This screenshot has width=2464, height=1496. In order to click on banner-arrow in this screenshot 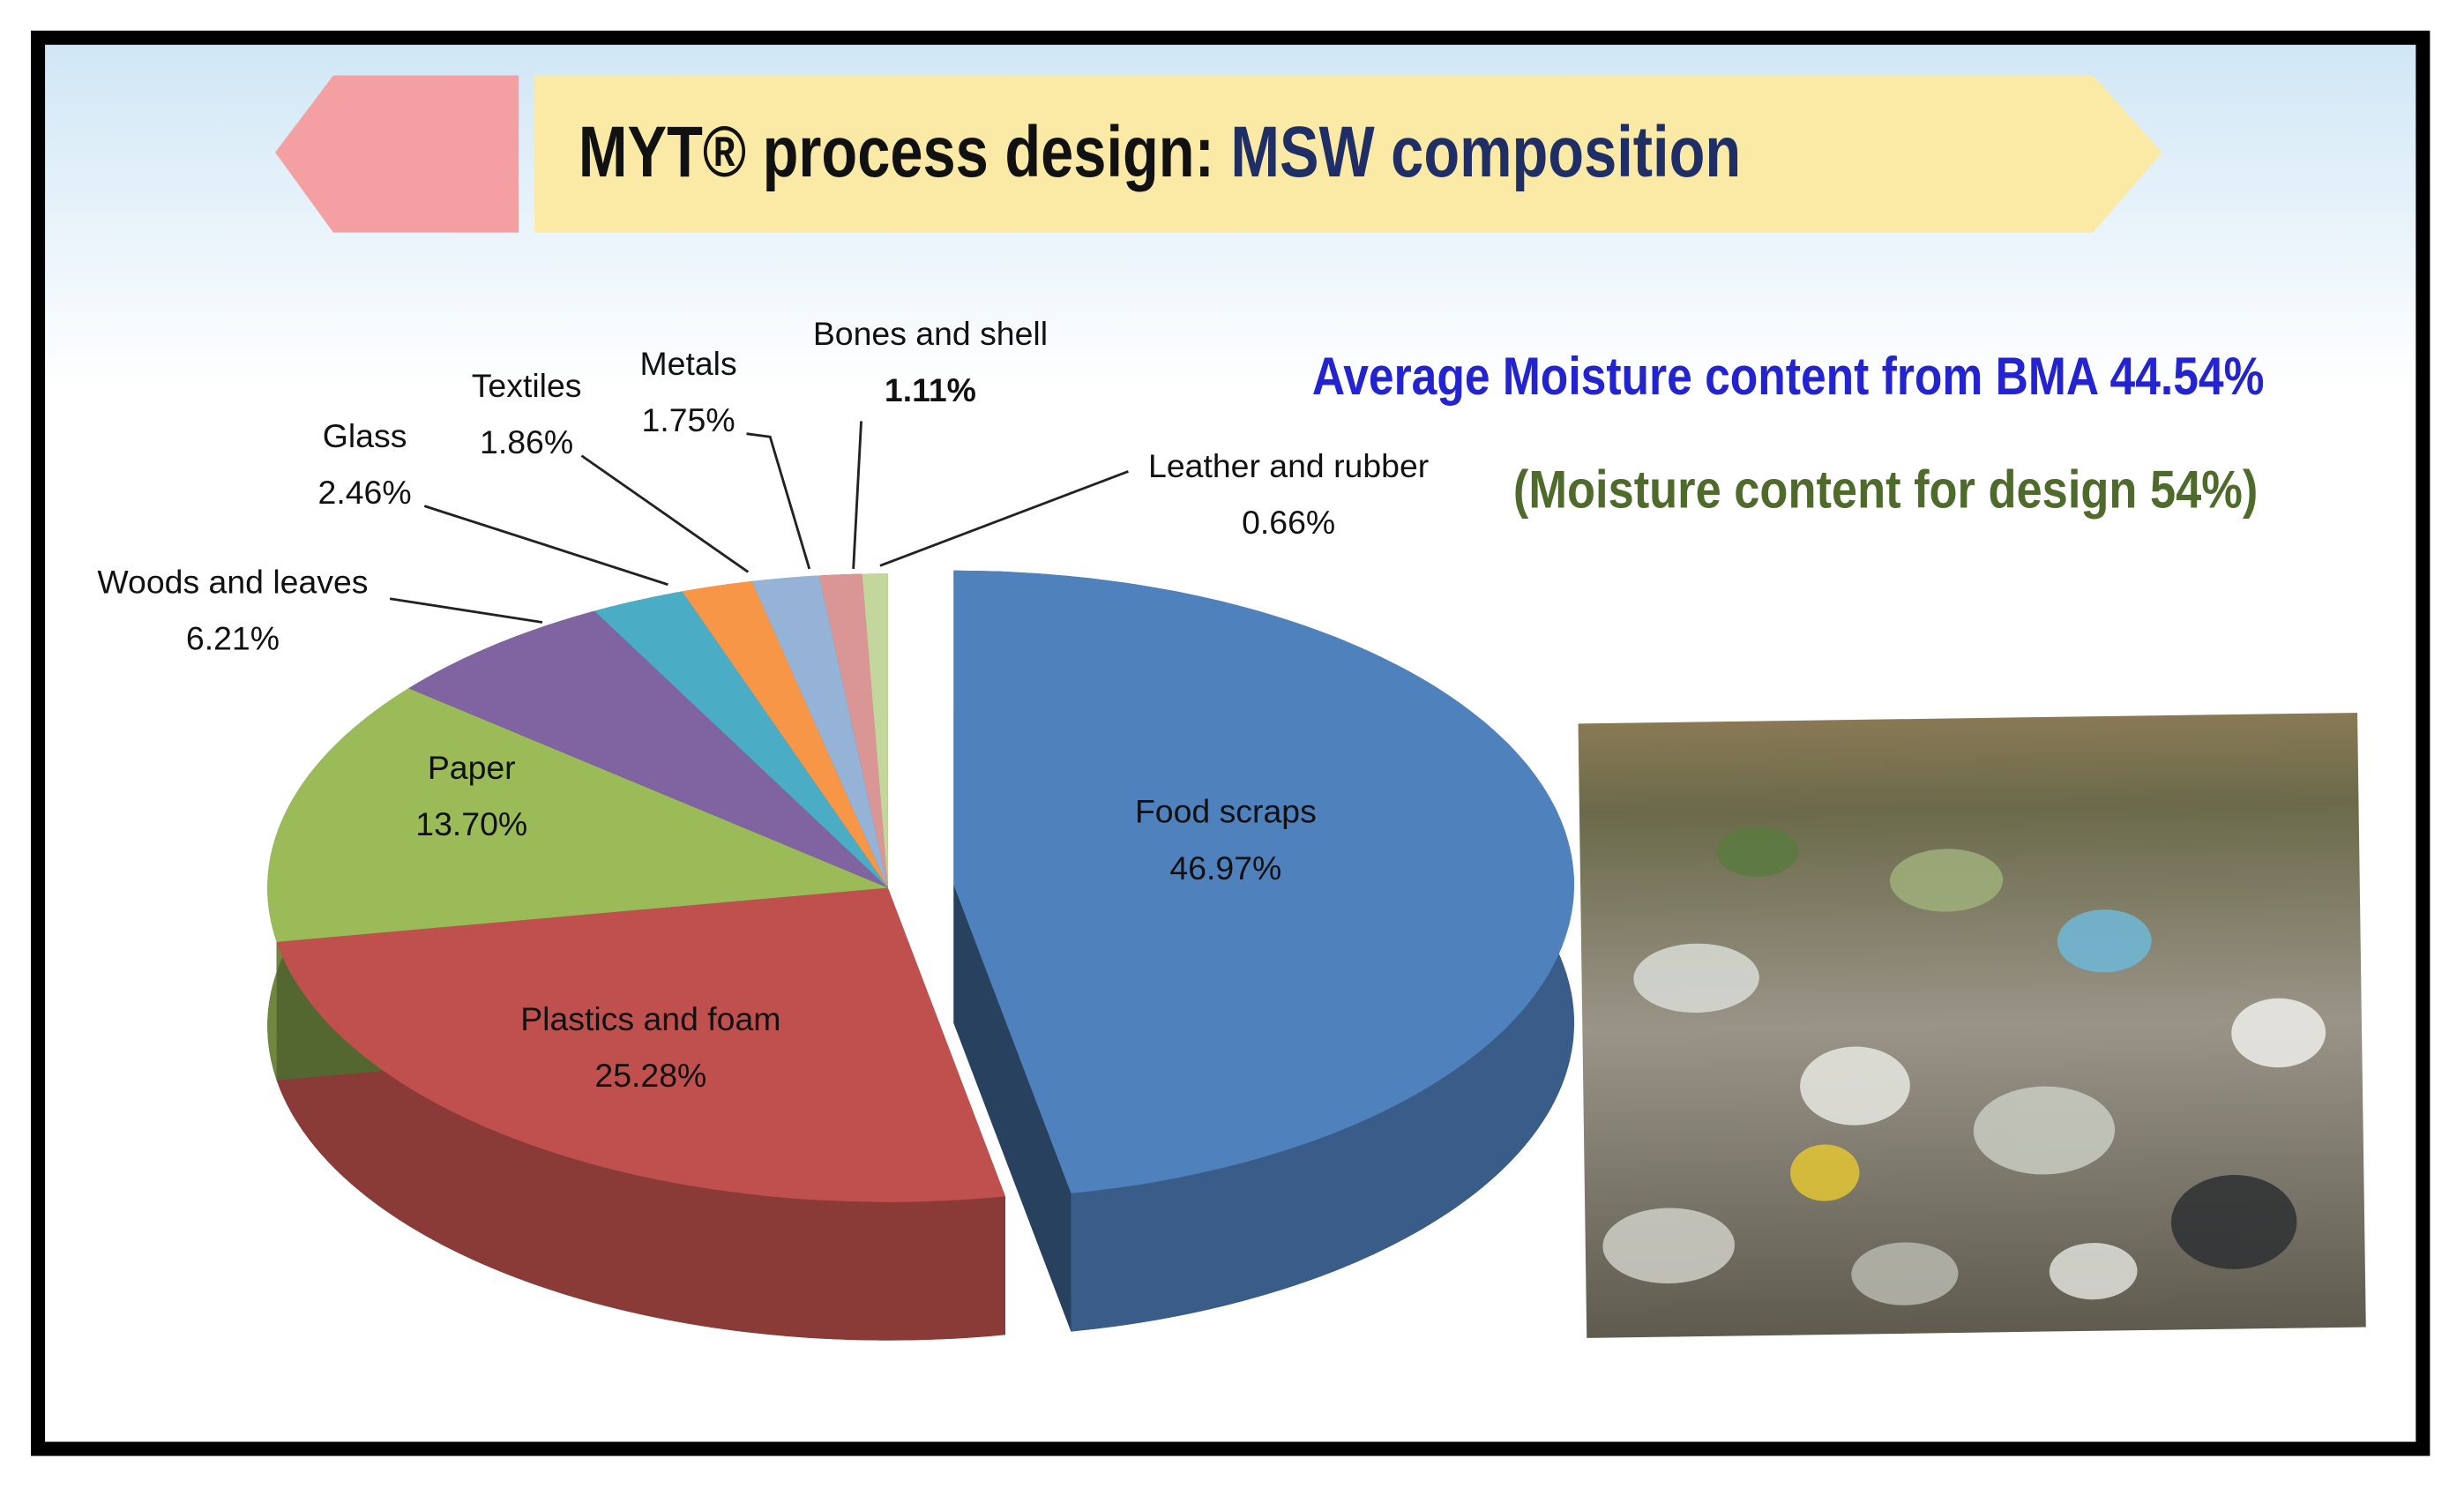, I will do `click(397, 154)`.